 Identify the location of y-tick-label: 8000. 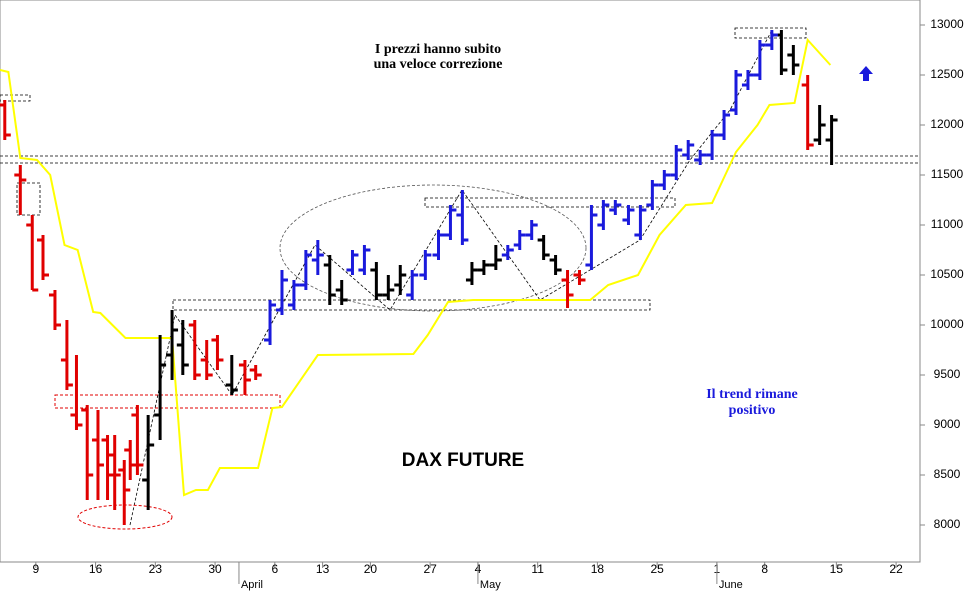
(947, 524).